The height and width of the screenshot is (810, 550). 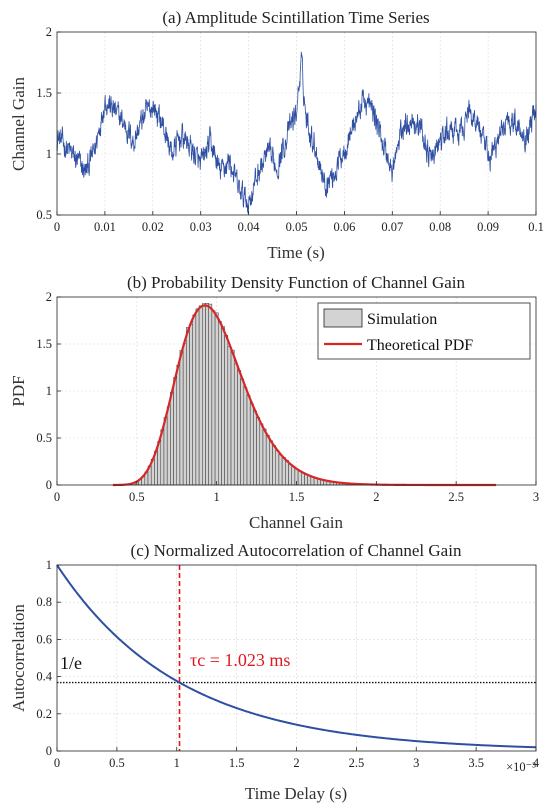 I want to click on x-tick-label: 0.1, so click(x=536, y=227).